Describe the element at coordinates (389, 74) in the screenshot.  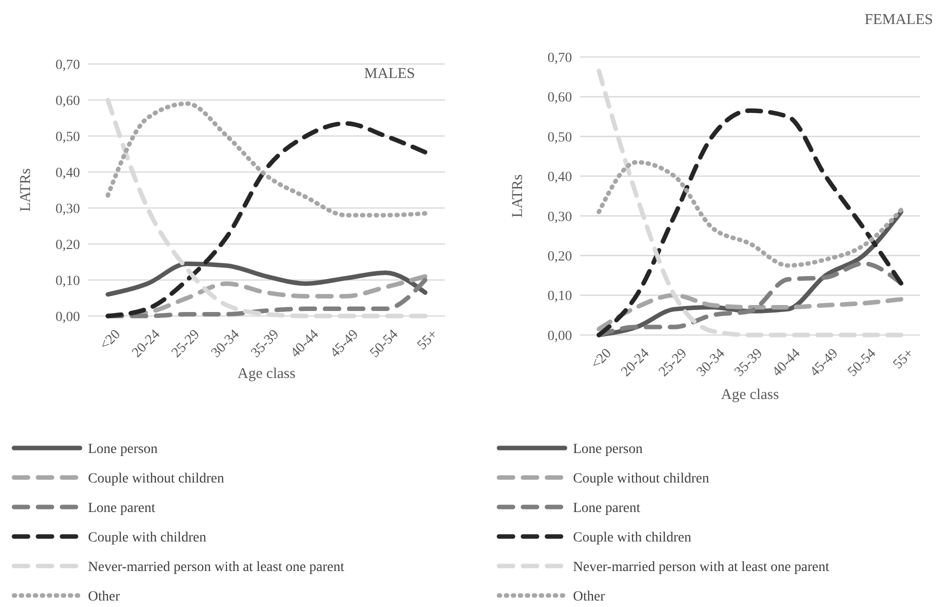
I see `chart-title: MALES` at that location.